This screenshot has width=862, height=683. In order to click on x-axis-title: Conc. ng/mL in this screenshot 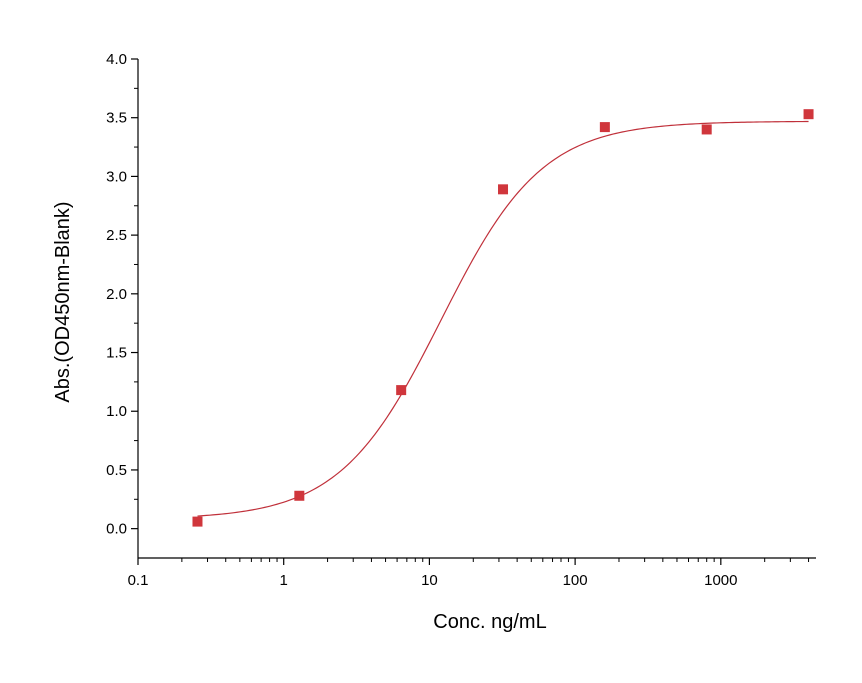, I will do `click(489, 622)`.